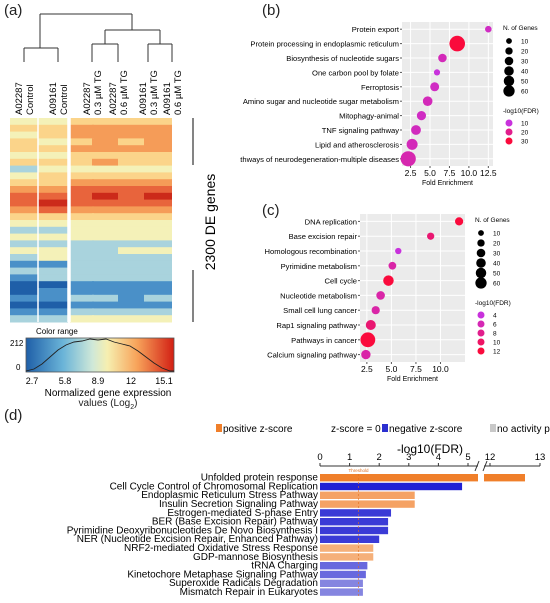 Image resolution: width=550 pixels, height=603 pixels. I want to click on legend-swatch, so click(493, 428).